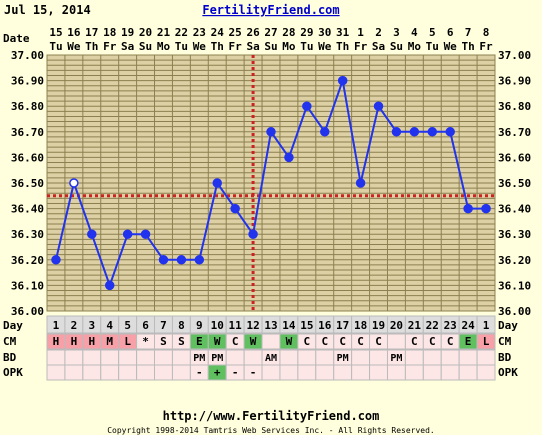 The image size is (542, 435). I want to click on days-value: 22, so click(432, 325).